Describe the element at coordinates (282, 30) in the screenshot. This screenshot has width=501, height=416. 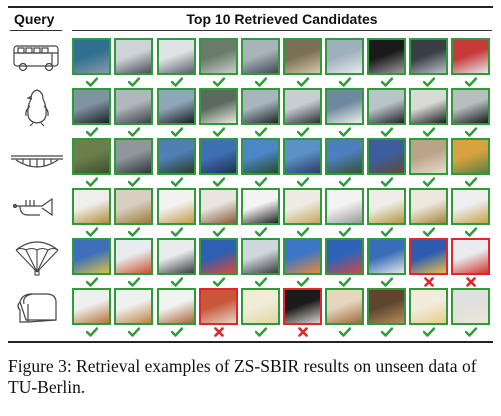
I see `candidates-header-underline` at that location.